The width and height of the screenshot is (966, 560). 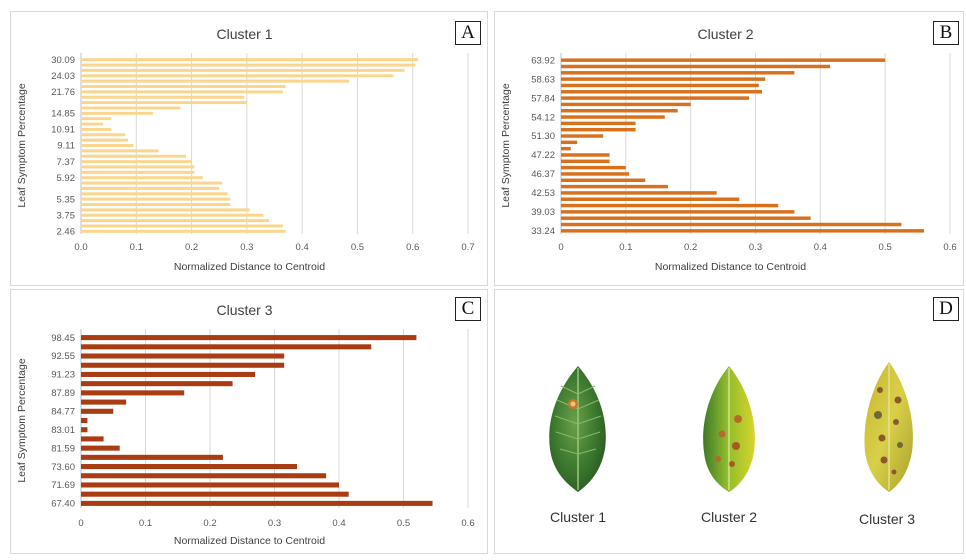 I want to click on y-tick-label: 67.40, so click(x=63, y=504).